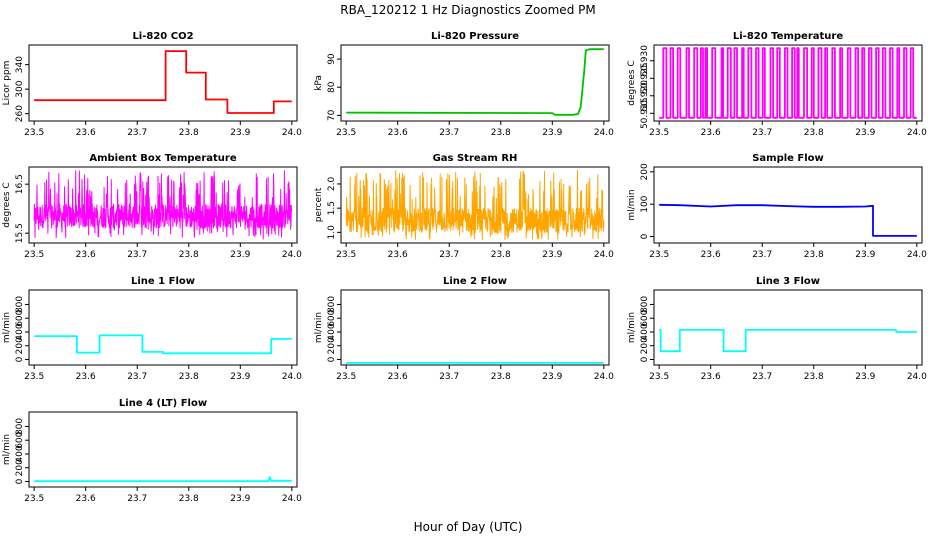 Image resolution: width=936 pixels, height=540 pixels. I want to click on panel-title: Line 3 Flow, so click(788, 281).